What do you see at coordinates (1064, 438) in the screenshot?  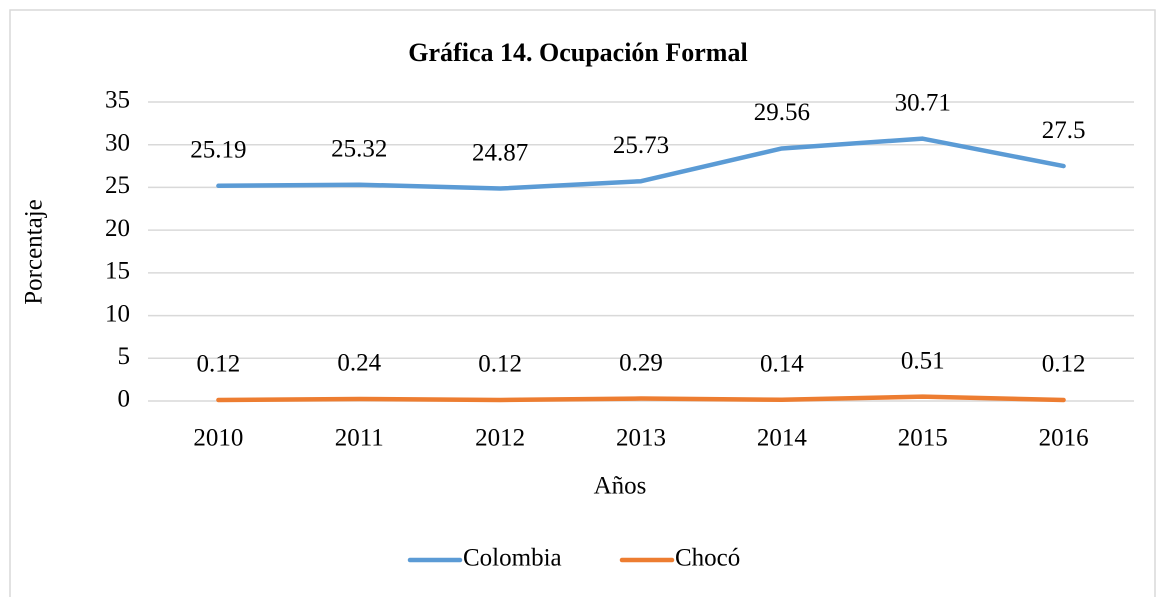 I see `x-tick-label: 2016` at bounding box center [1064, 438].